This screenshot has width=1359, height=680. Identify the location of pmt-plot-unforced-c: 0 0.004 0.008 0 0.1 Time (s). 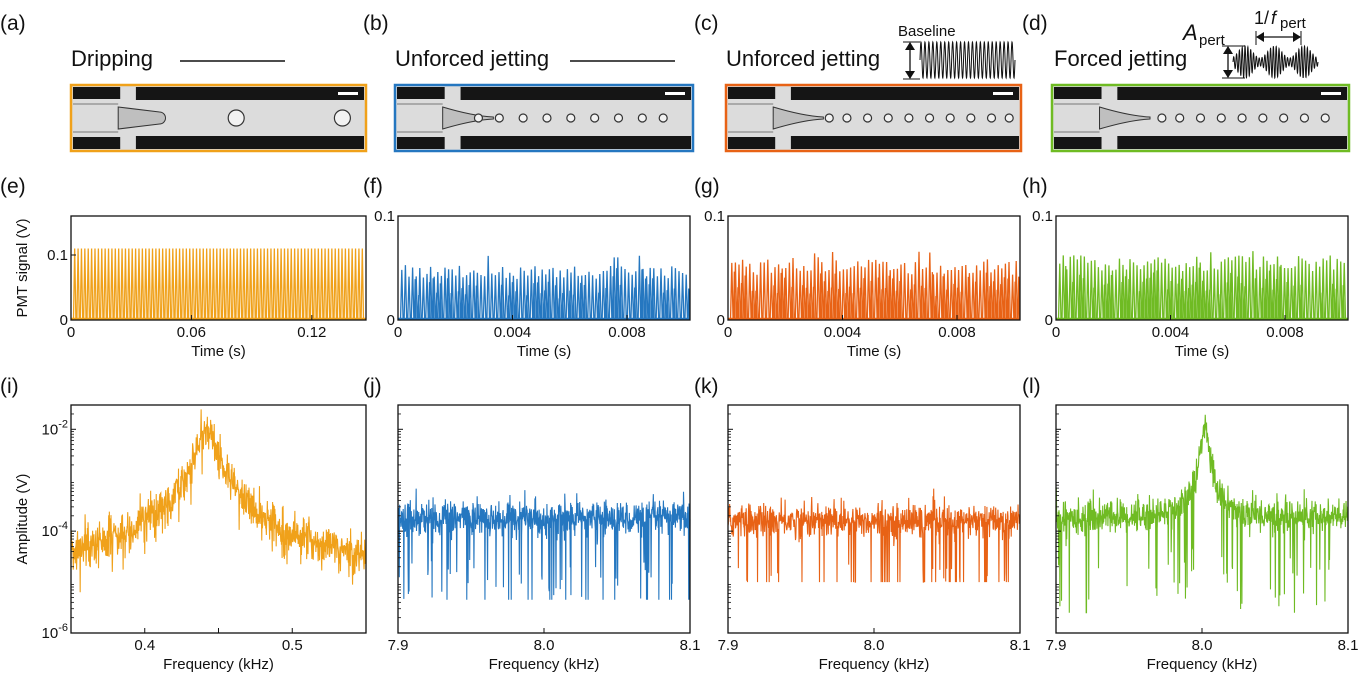
(862, 284).